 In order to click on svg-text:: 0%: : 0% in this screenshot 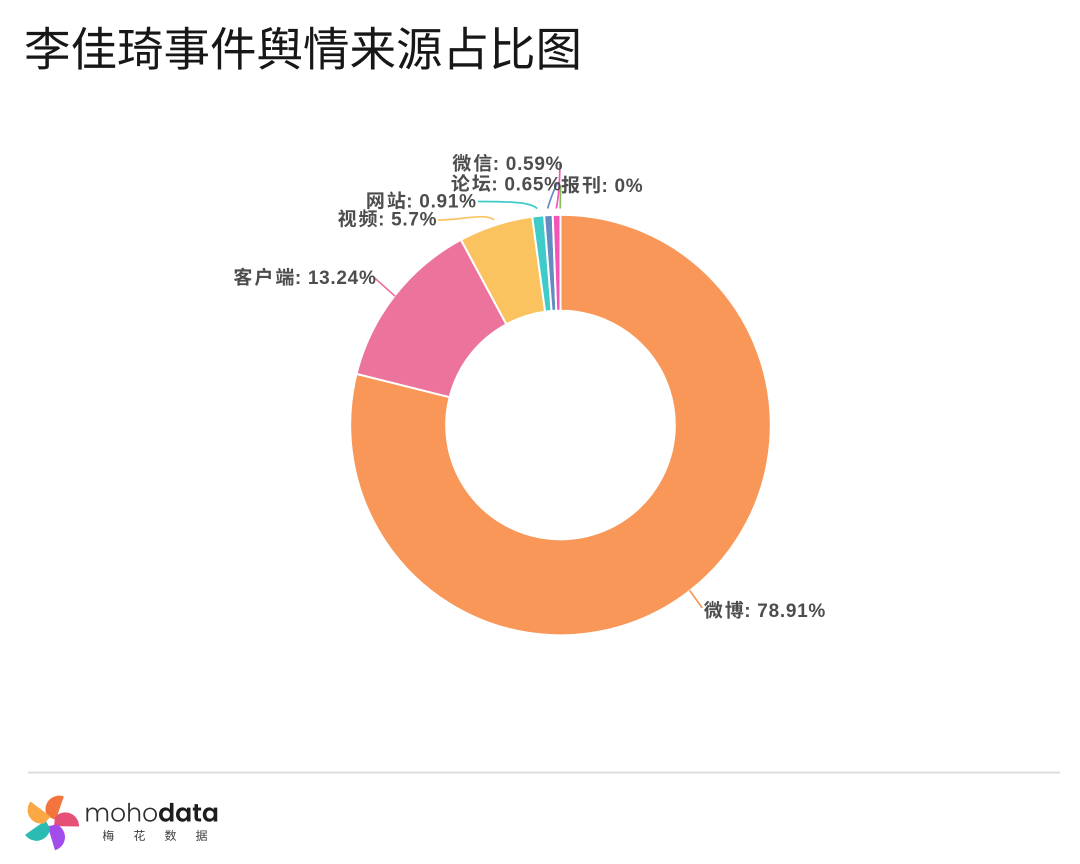, I will do `click(623, 186)`.